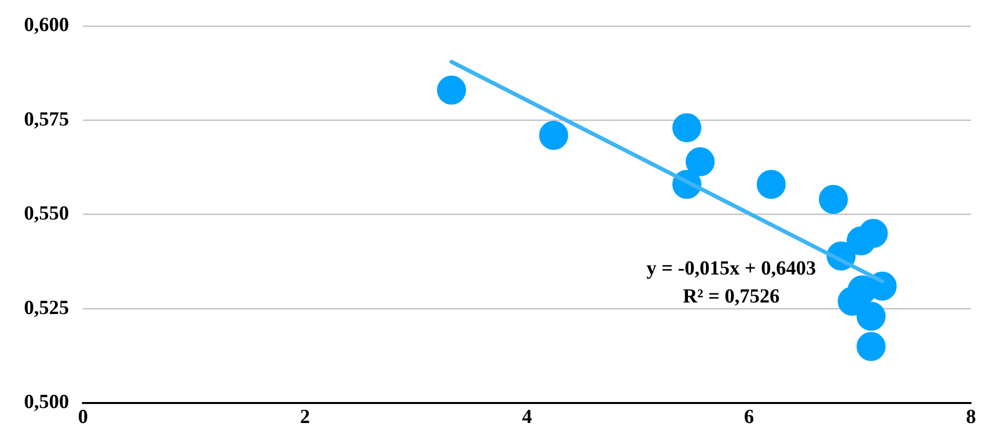  I want to click on x-tick-label: 6, so click(749, 417).